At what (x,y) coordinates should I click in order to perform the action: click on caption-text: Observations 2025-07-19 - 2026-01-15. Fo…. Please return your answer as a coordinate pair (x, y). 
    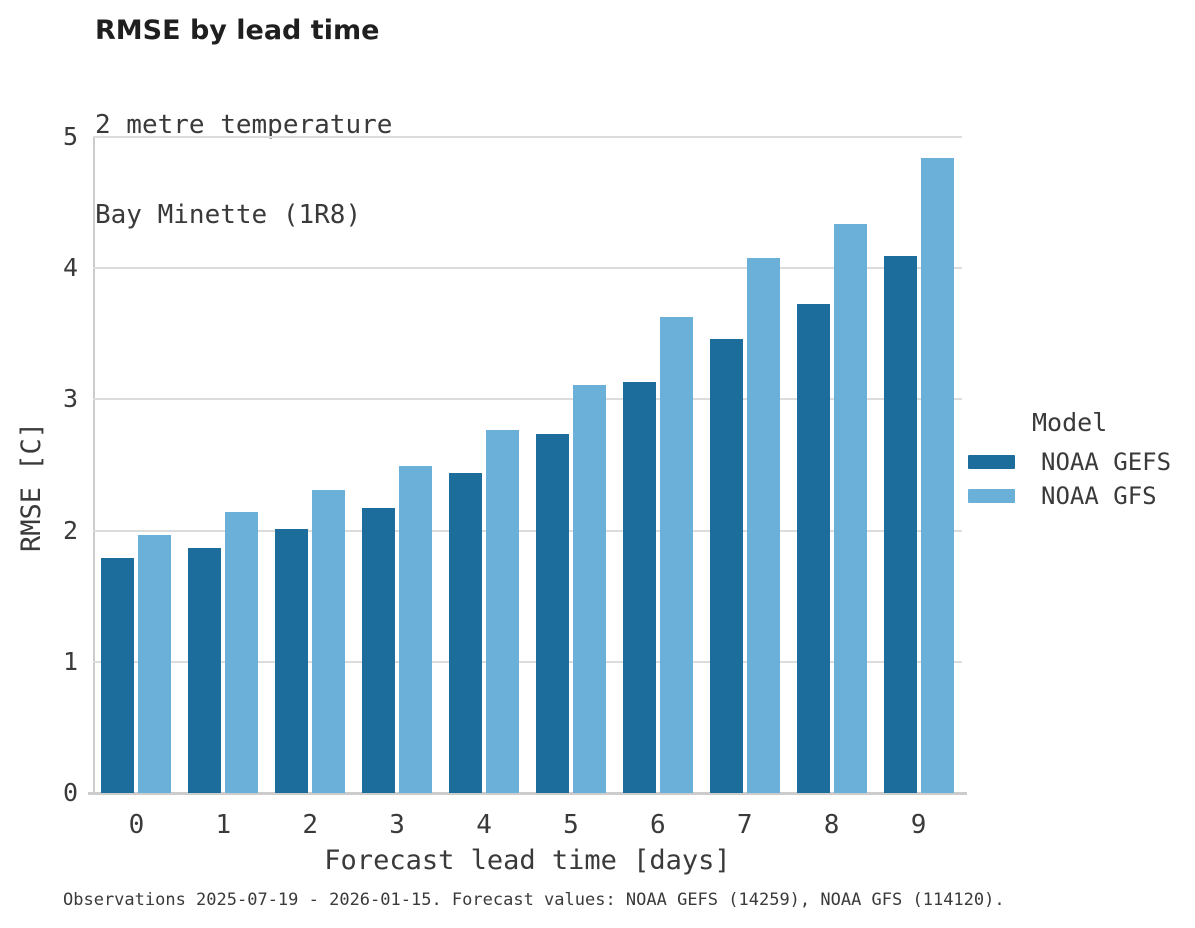
    Looking at the image, I should click on (534, 900).